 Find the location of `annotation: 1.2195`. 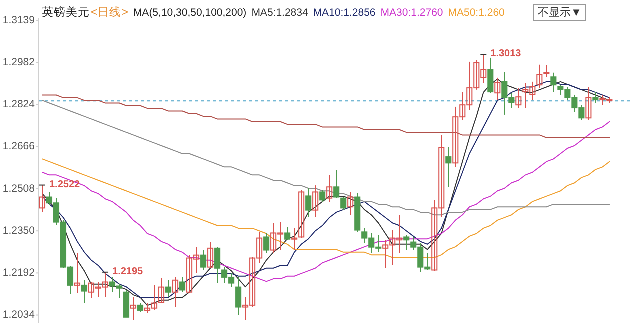

annotation: 1.2195 is located at coordinates (128, 272).